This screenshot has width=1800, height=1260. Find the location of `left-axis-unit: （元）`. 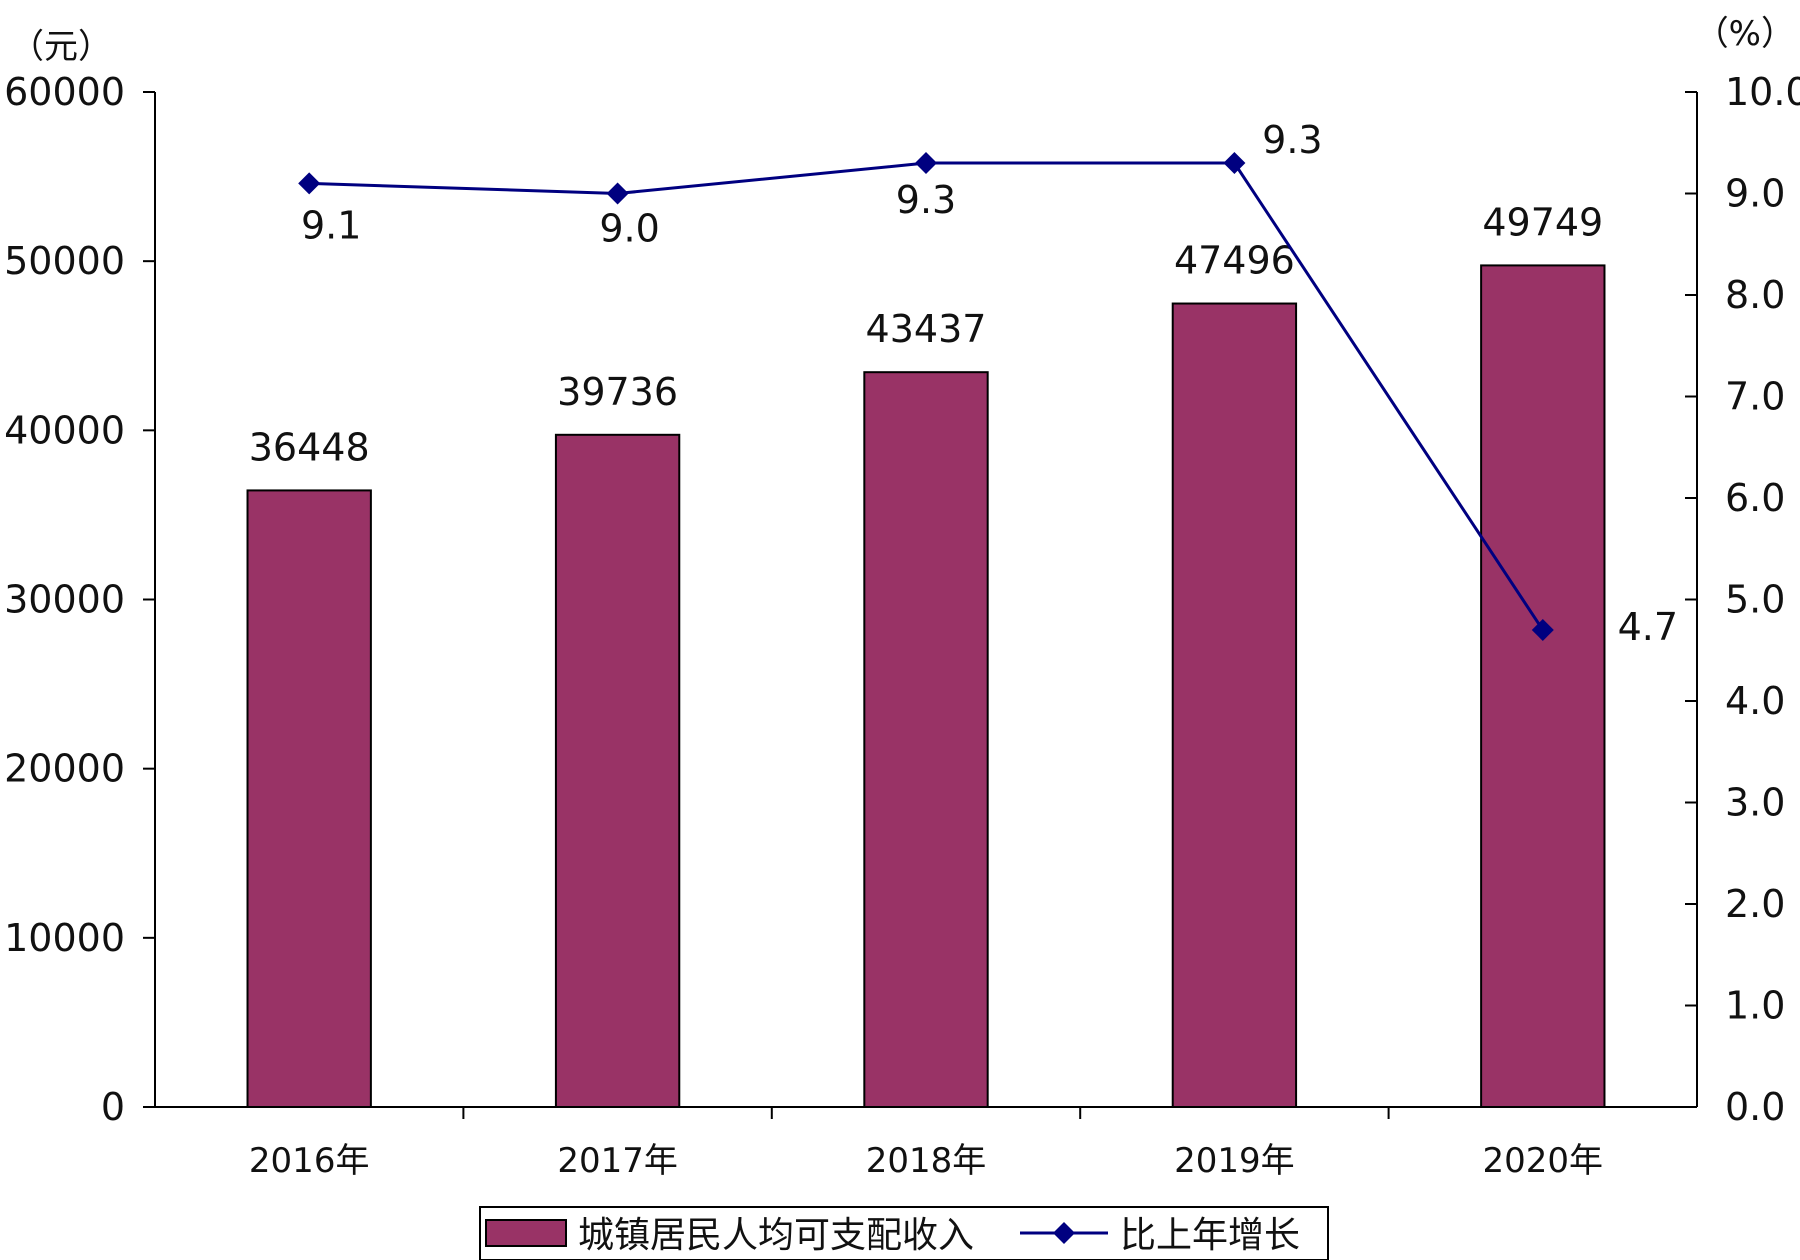

left-axis-unit: （元） is located at coordinates (61, 47).